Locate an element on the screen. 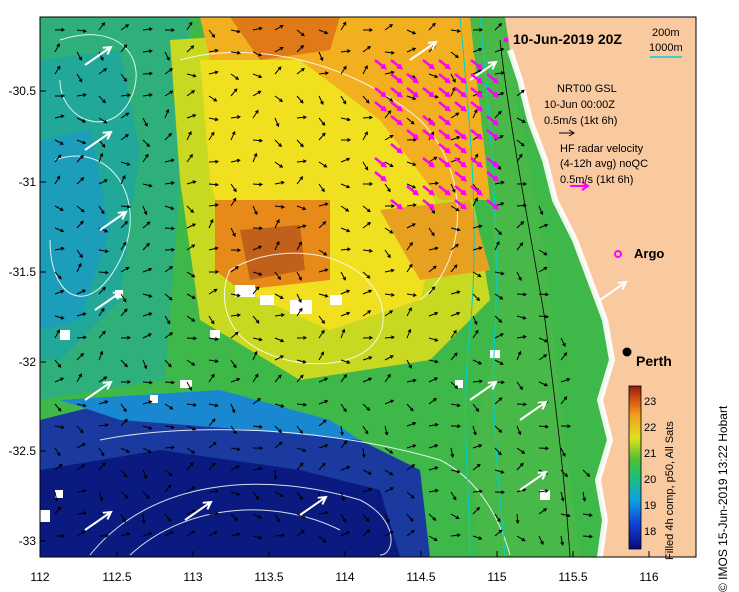 The image size is (739, 592). colorbar-label: Filled 4h comp, p50, All Sats is located at coordinates (670, 490).